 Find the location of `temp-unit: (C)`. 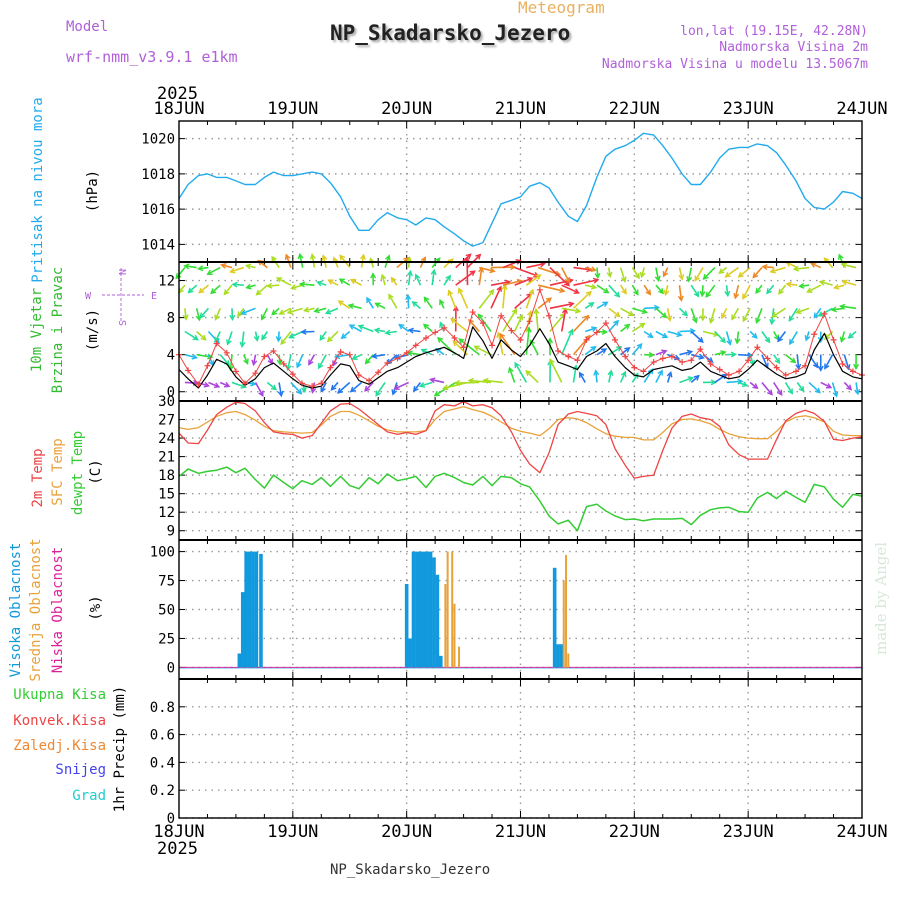

temp-unit: (C) is located at coordinates (96, 471).